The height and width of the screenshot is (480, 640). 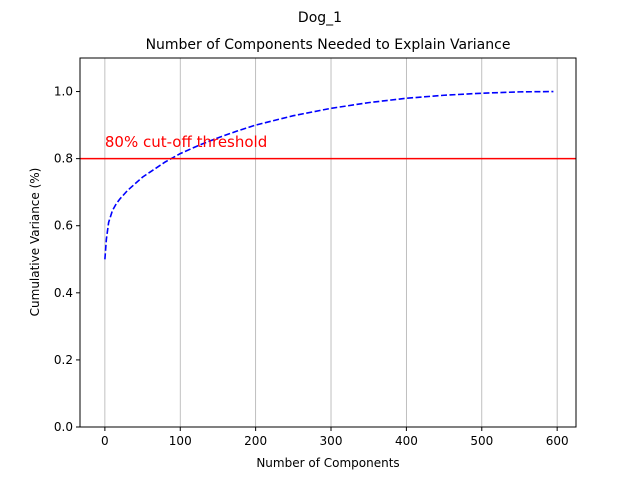 I want to click on x-tick-label: 0, so click(x=105, y=441).